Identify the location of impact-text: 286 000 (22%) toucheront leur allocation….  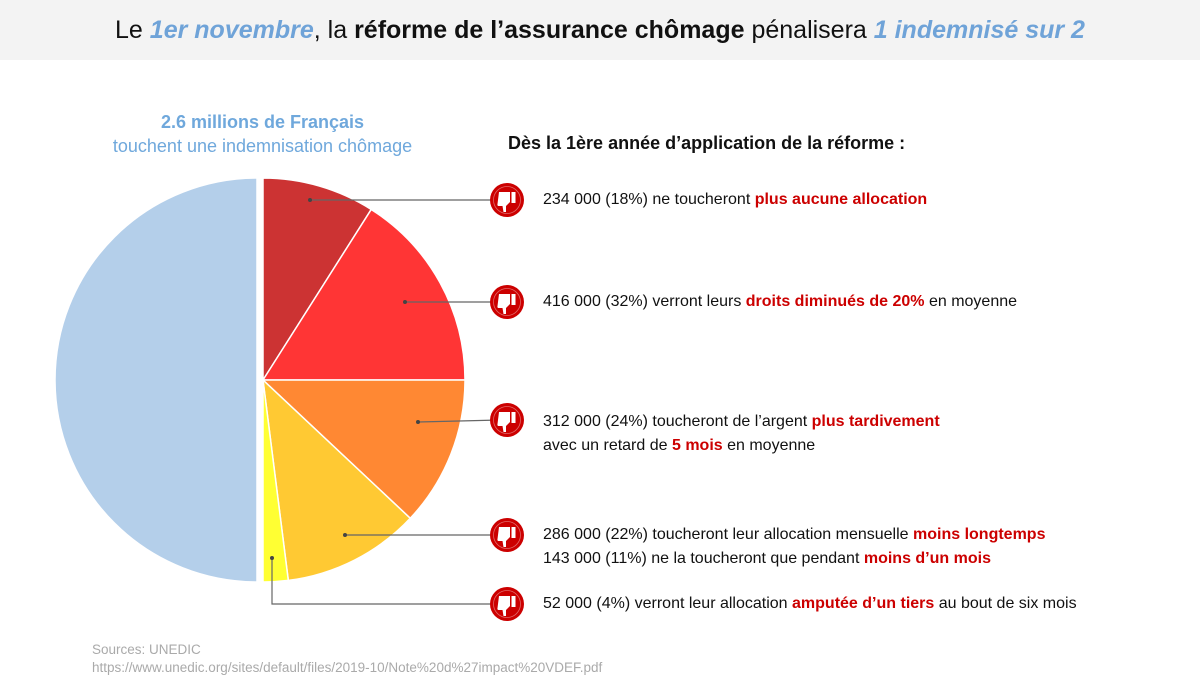
(728, 534).